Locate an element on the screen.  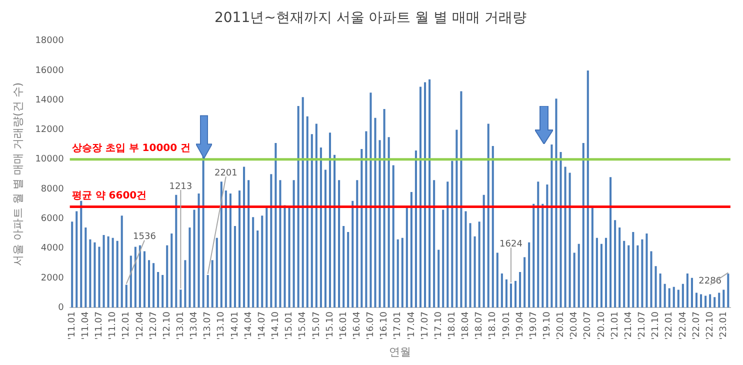
x-tick-label: '20.04 is located at coordinates (575, 325).